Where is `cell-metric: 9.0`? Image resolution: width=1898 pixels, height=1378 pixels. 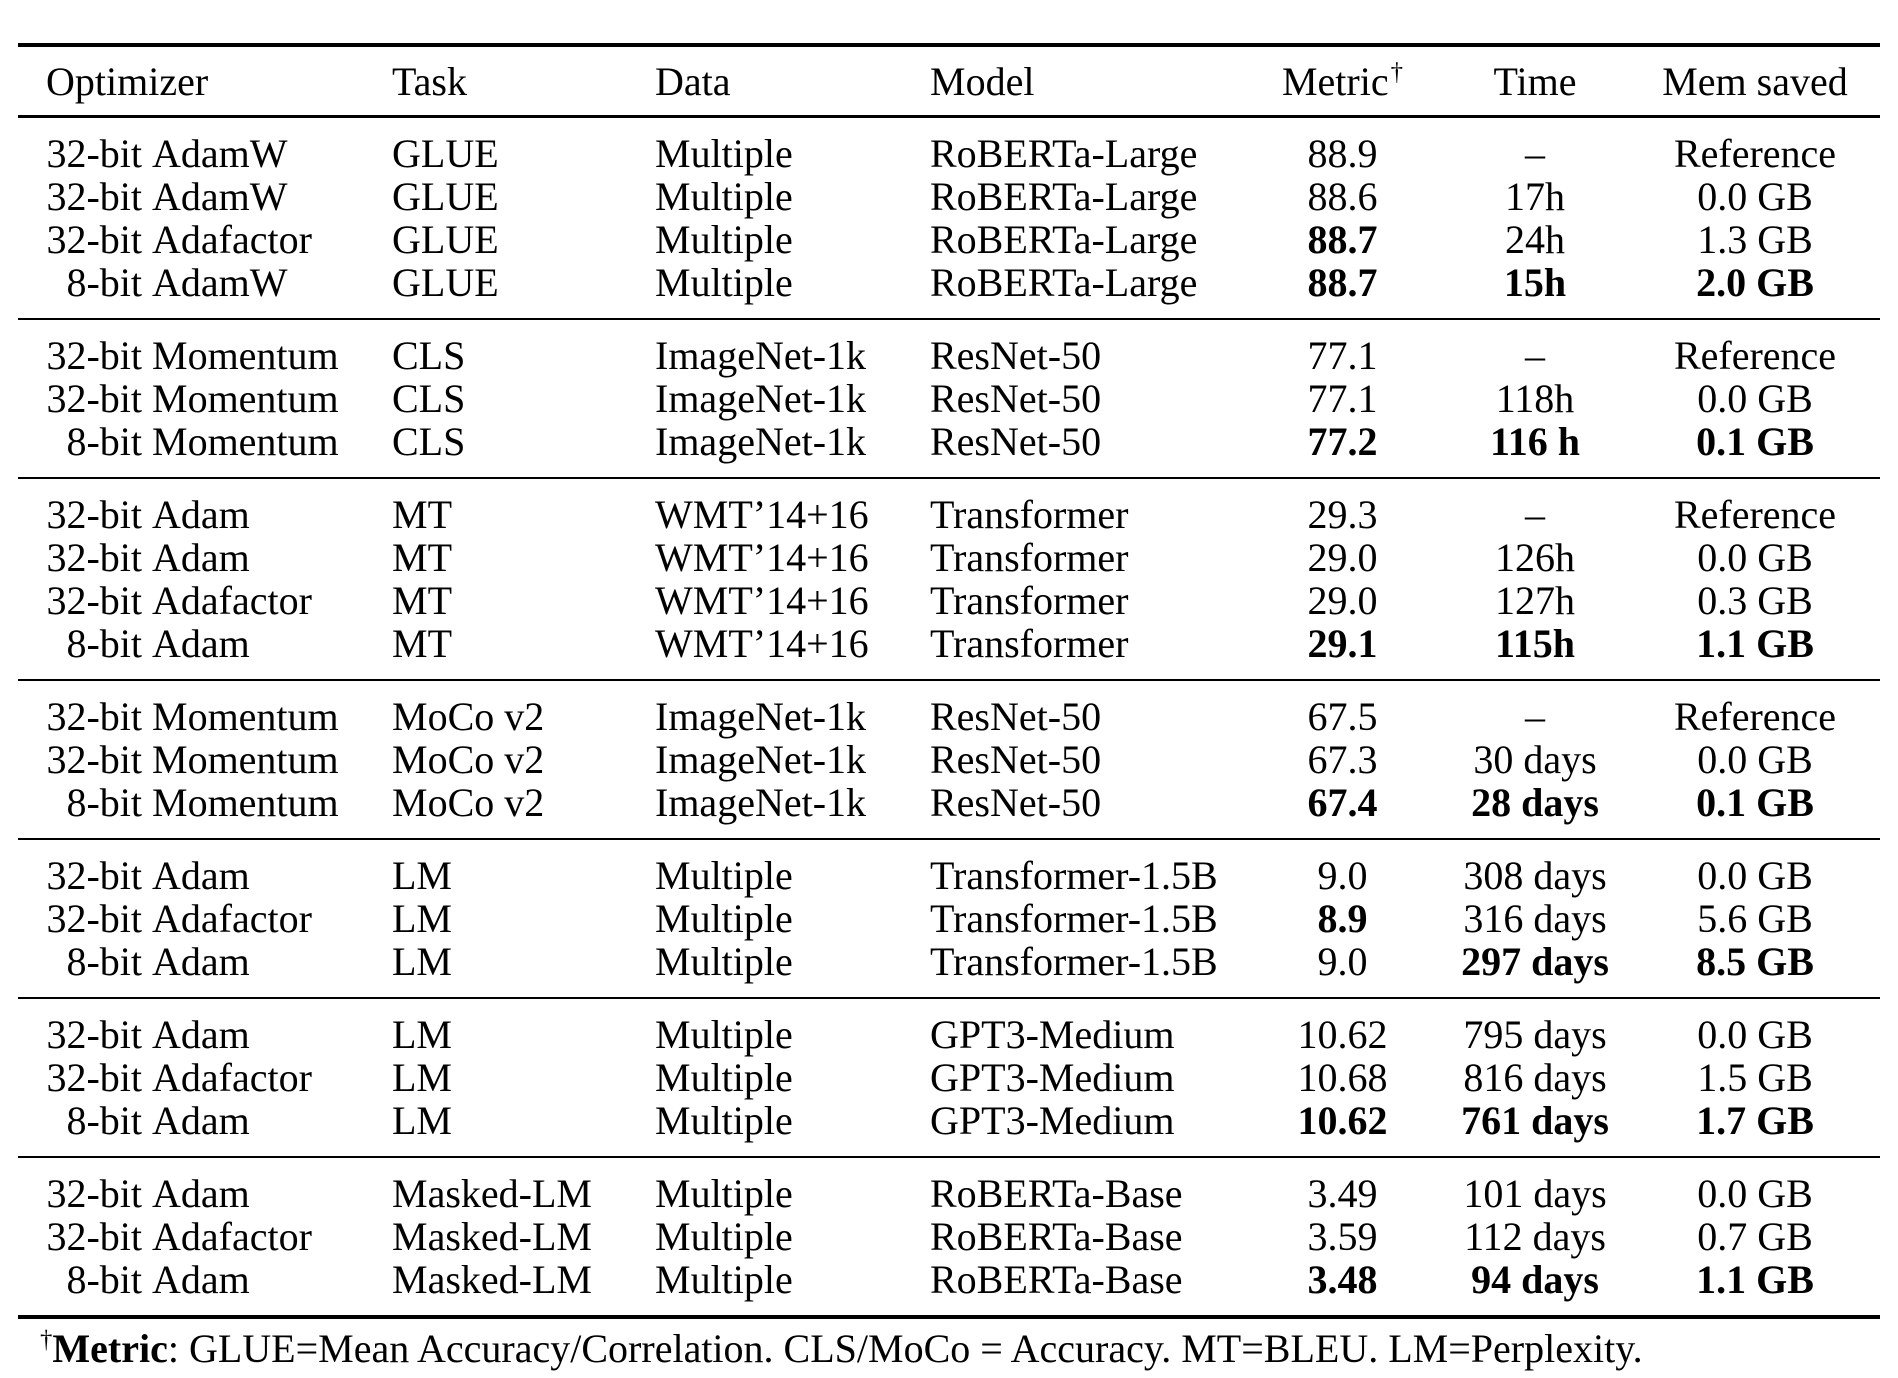 cell-metric: 9.0 is located at coordinates (1342, 875).